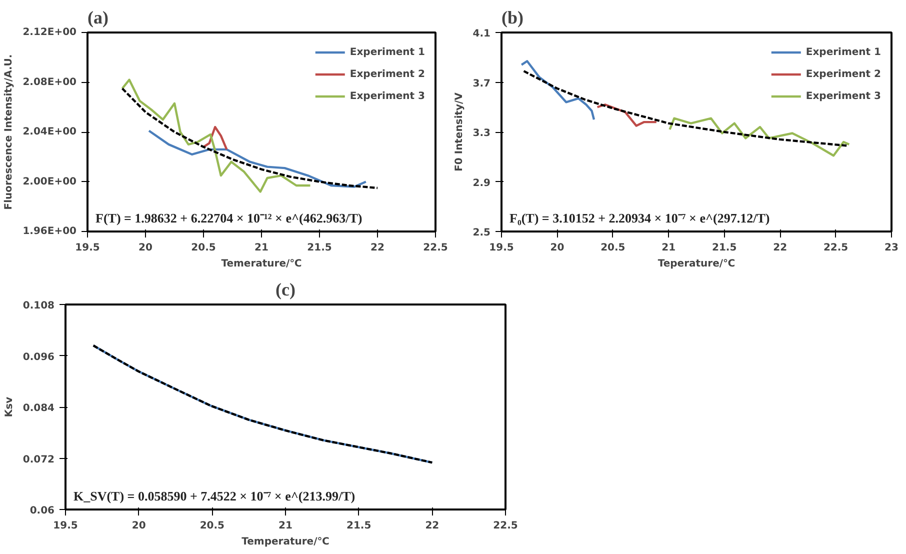 The image size is (906, 554). Describe the element at coordinates (38, 460) in the screenshot. I see `y-tick-label: 0.072` at that location.